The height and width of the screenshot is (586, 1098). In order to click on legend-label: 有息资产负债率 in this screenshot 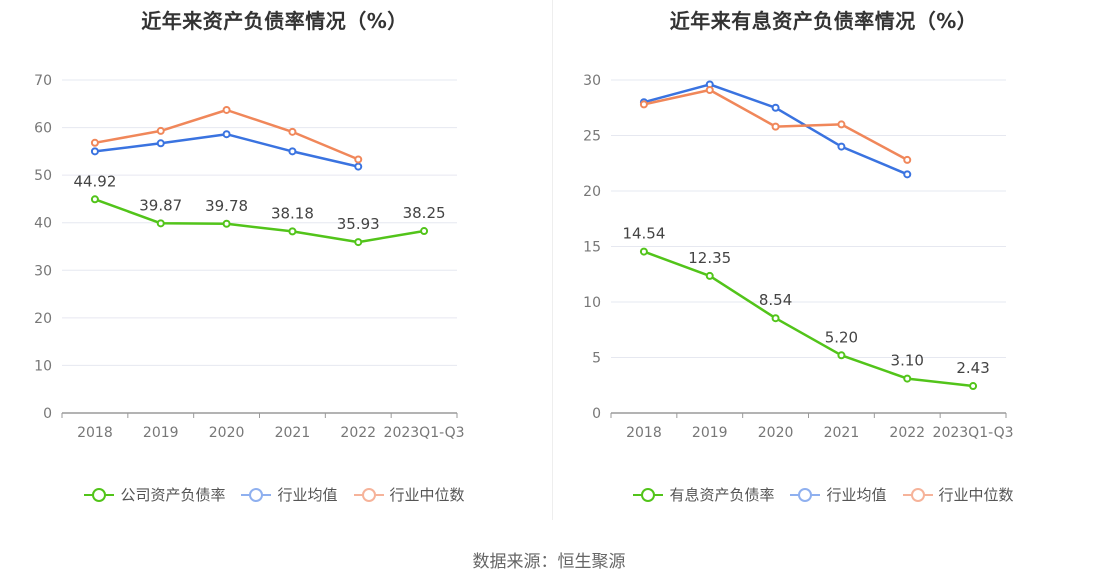, I will do `click(722, 495)`.